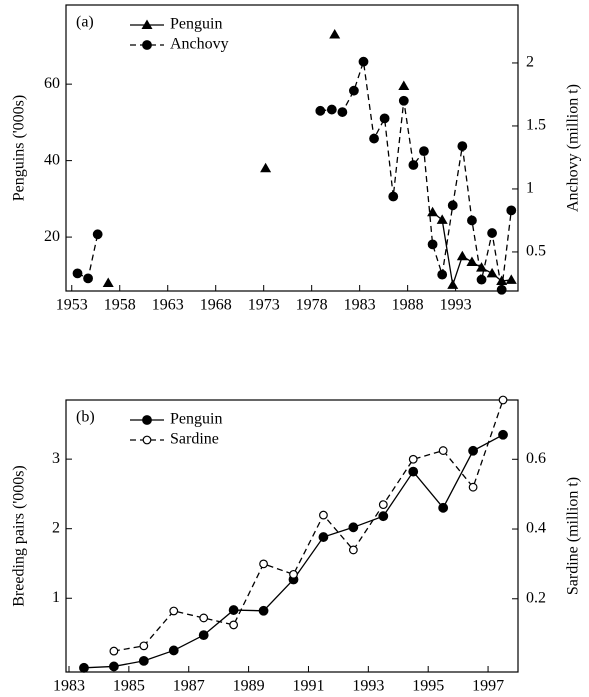  What do you see at coordinates (416, 175) in the screenshot?
I see `series-line` at bounding box center [416, 175].